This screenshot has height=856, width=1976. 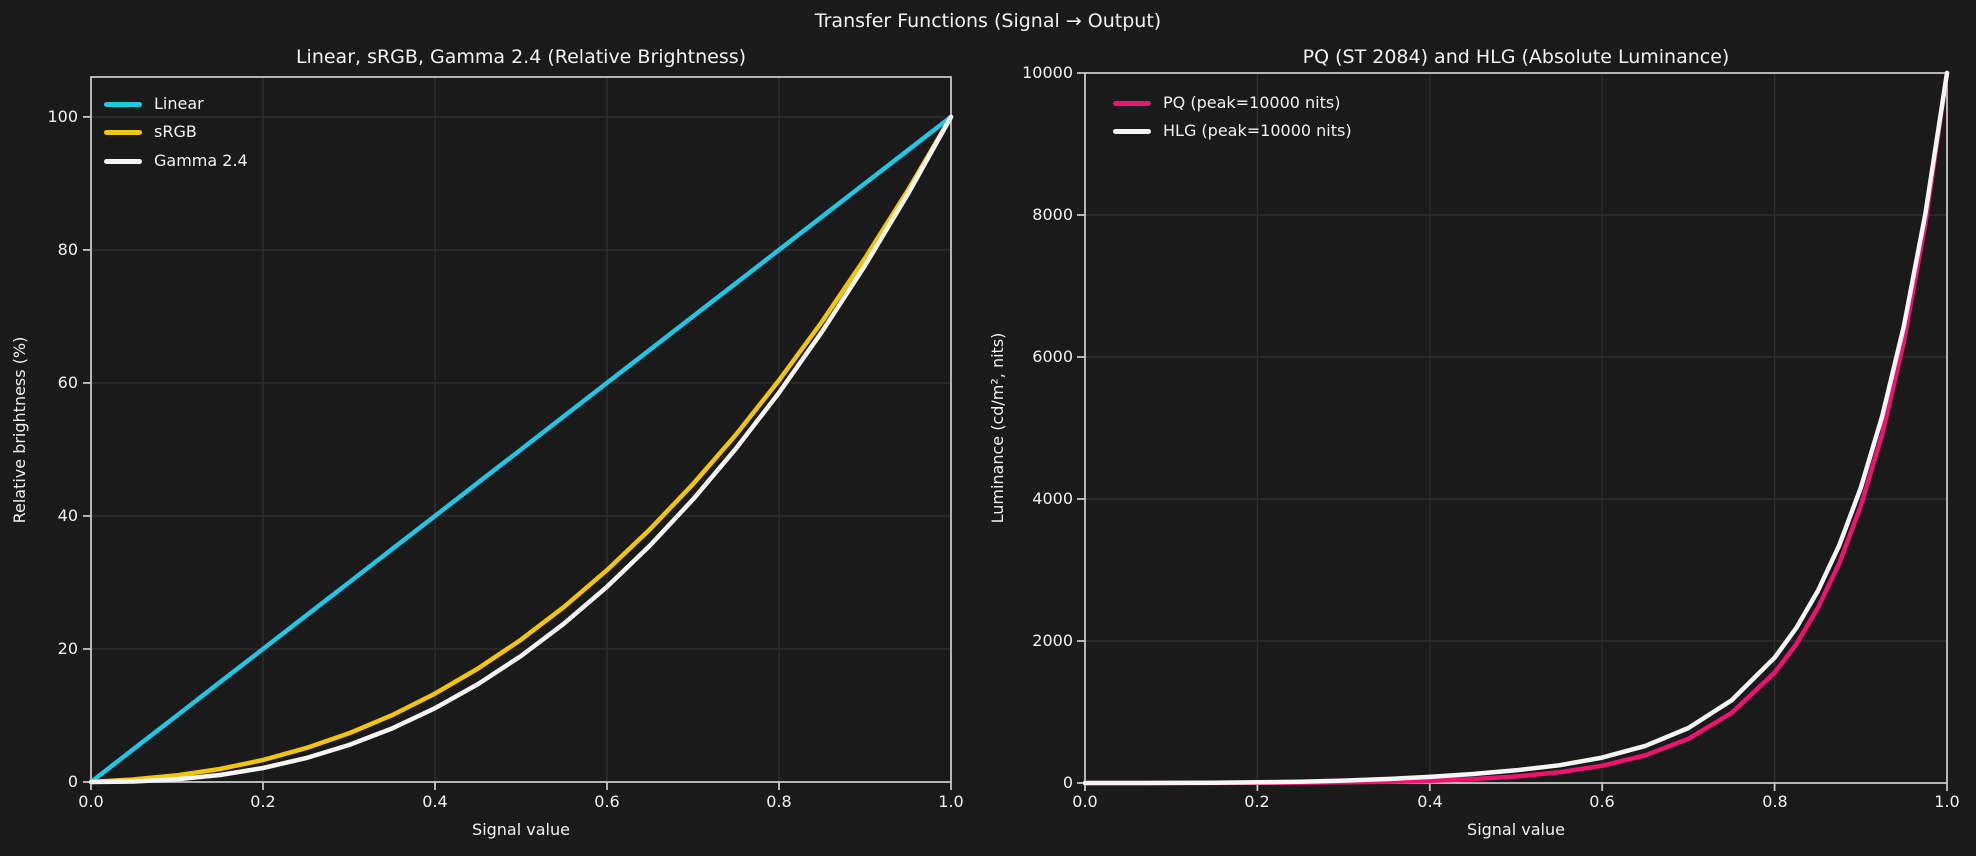 What do you see at coordinates (150, 132) in the screenshot?
I see `legend-item-srgb: sRGB` at bounding box center [150, 132].